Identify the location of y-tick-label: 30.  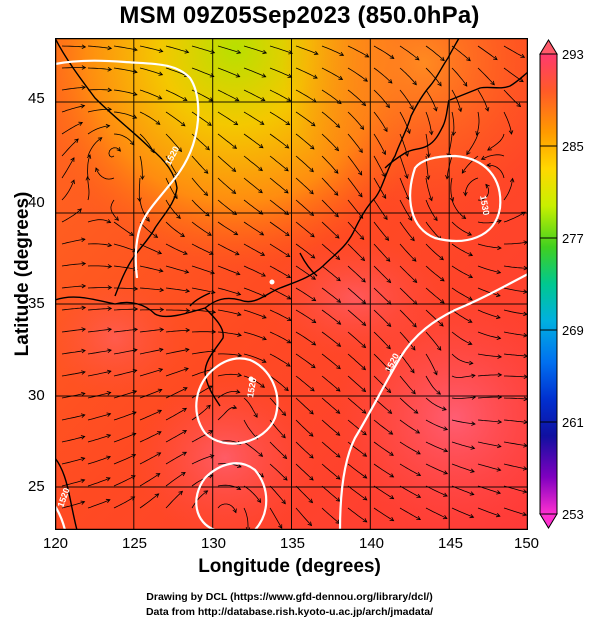
(36, 395).